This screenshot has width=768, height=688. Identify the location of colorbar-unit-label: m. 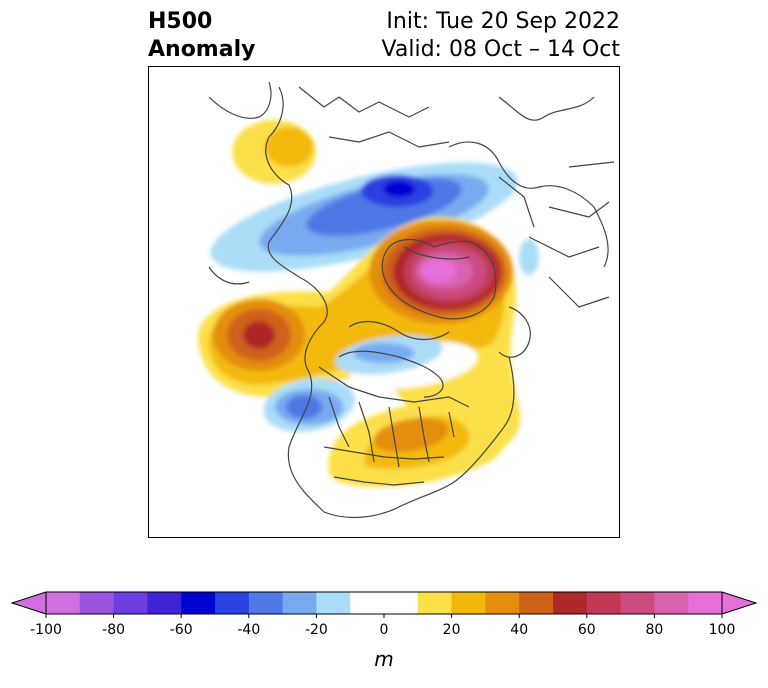
(383, 659).